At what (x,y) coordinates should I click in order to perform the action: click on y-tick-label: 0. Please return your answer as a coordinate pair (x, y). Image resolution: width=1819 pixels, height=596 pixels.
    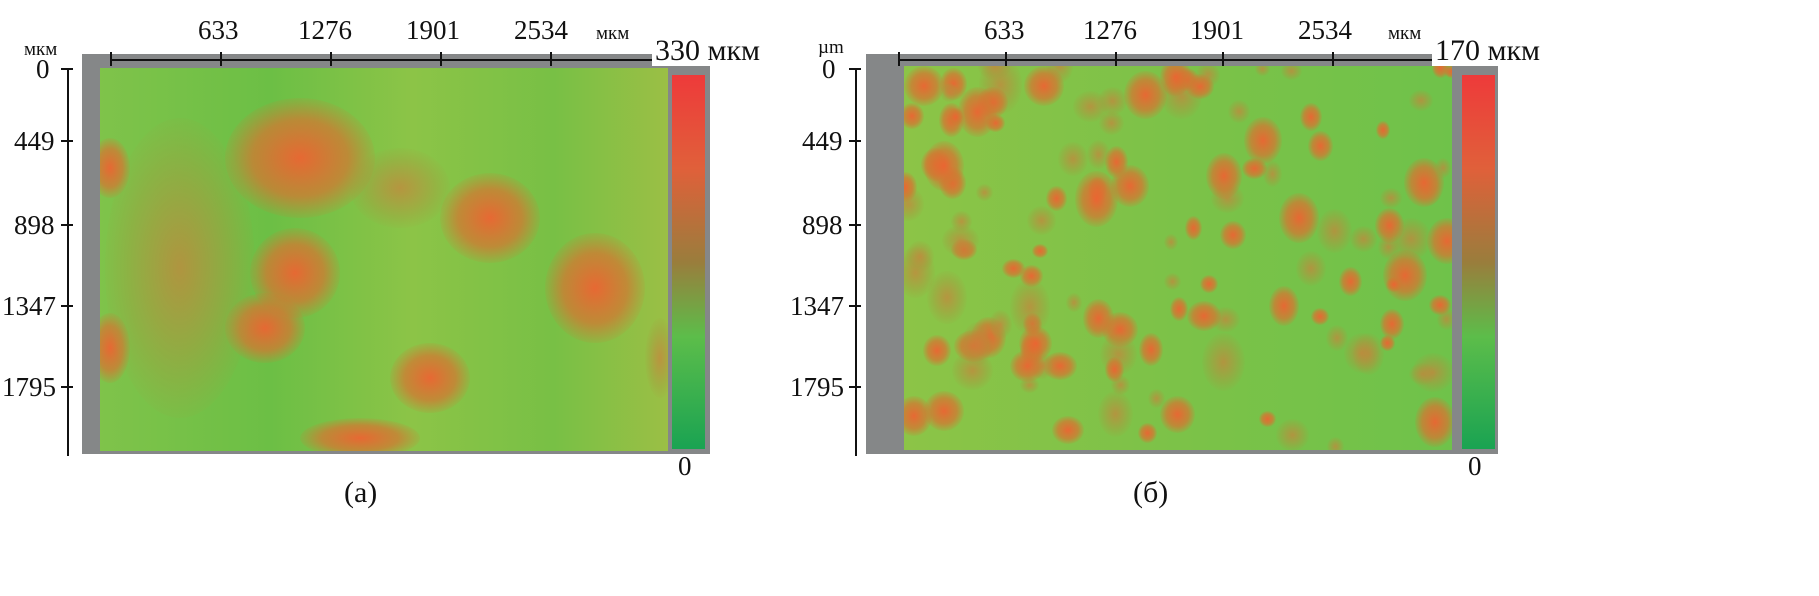
    Looking at the image, I should click on (829, 69).